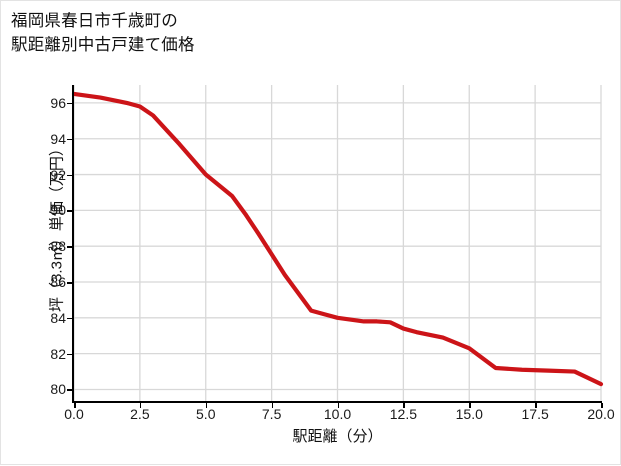  What do you see at coordinates (337, 402) in the screenshot?
I see `x-axis-spine` at bounding box center [337, 402].